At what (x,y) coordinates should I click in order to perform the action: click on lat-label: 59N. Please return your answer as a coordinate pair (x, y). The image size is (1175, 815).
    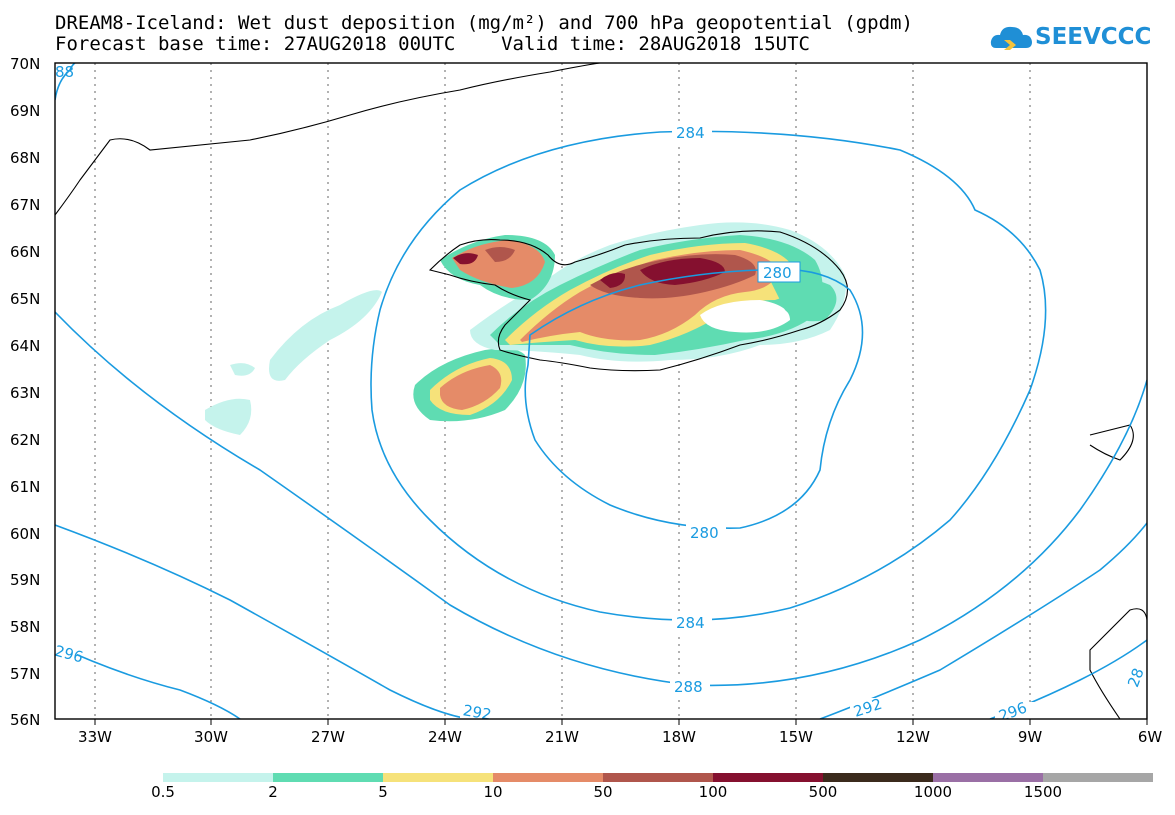
    Looking at the image, I should click on (25, 580).